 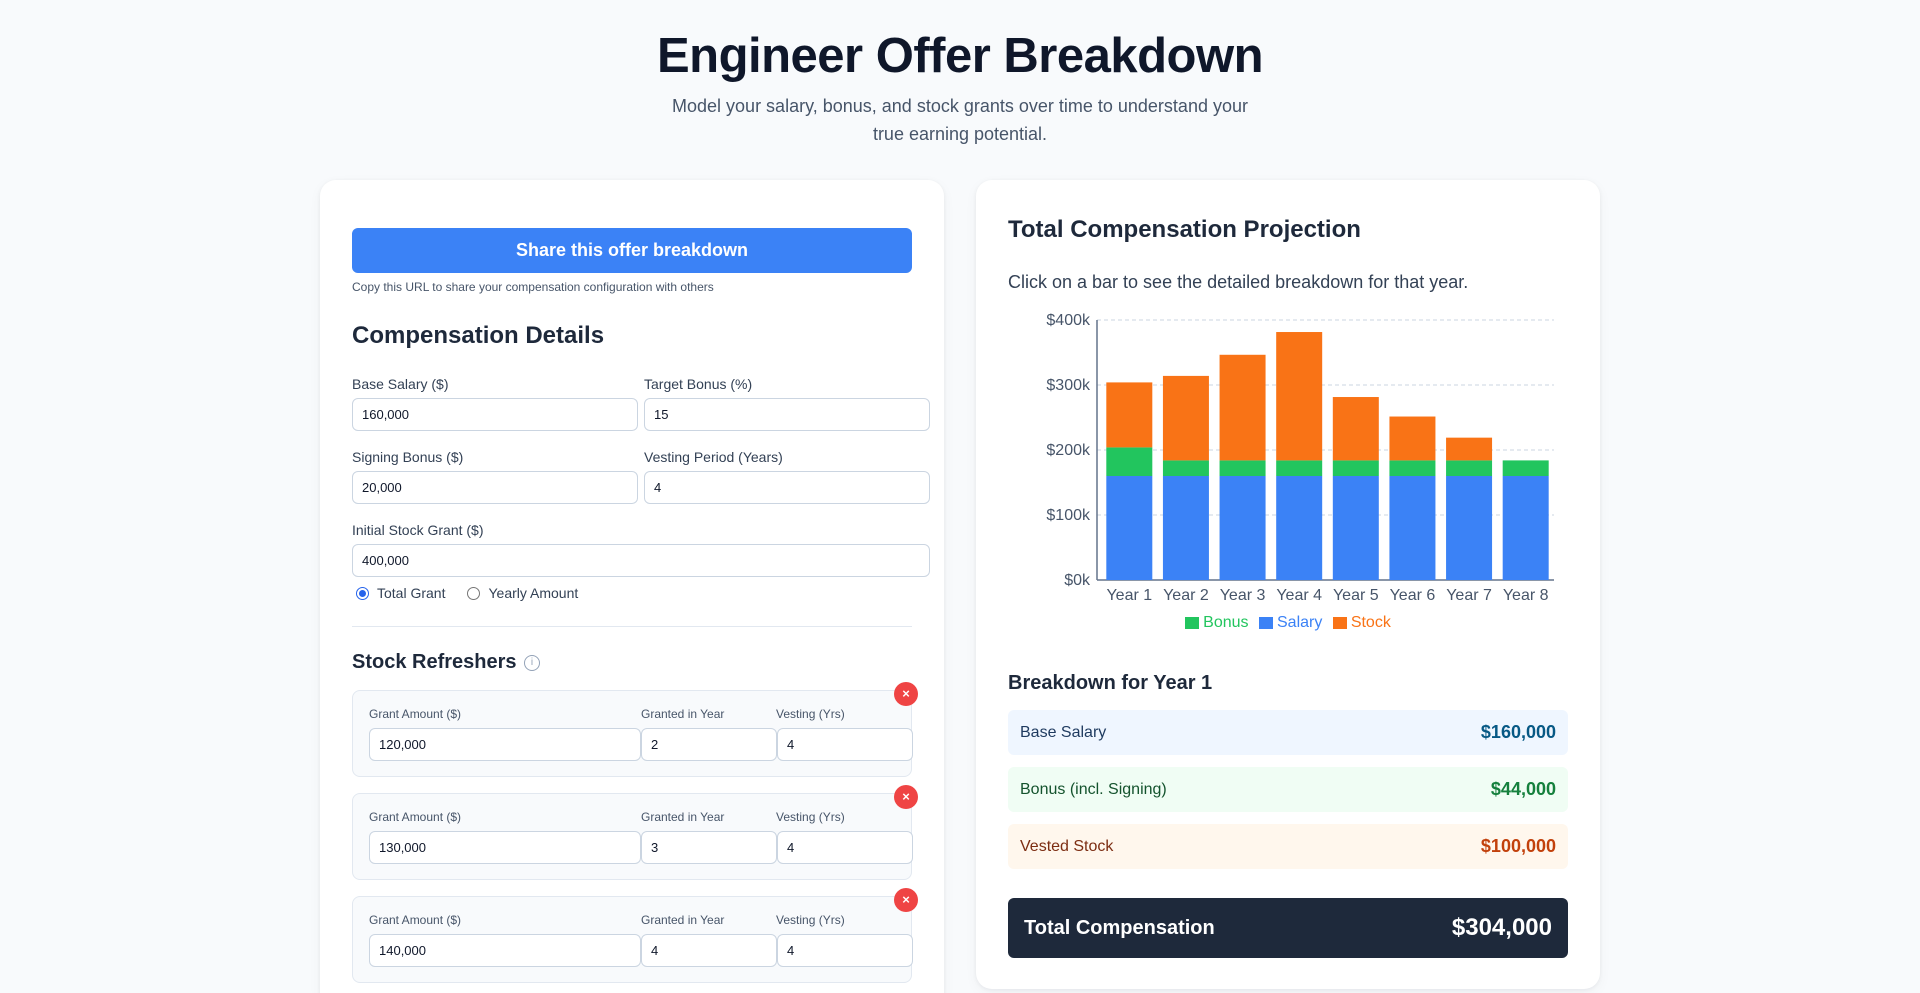 I want to click on breakdown-row-salary: Base Salary $160,000, so click(x=1288, y=732).